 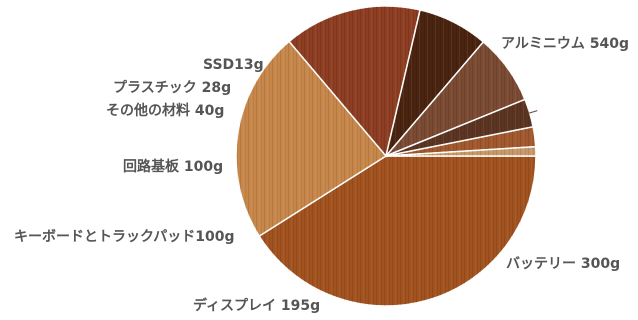 What do you see at coordinates (355, 80) in the screenshot?
I see `pie-slice-texture-display` at bounding box center [355, 80].